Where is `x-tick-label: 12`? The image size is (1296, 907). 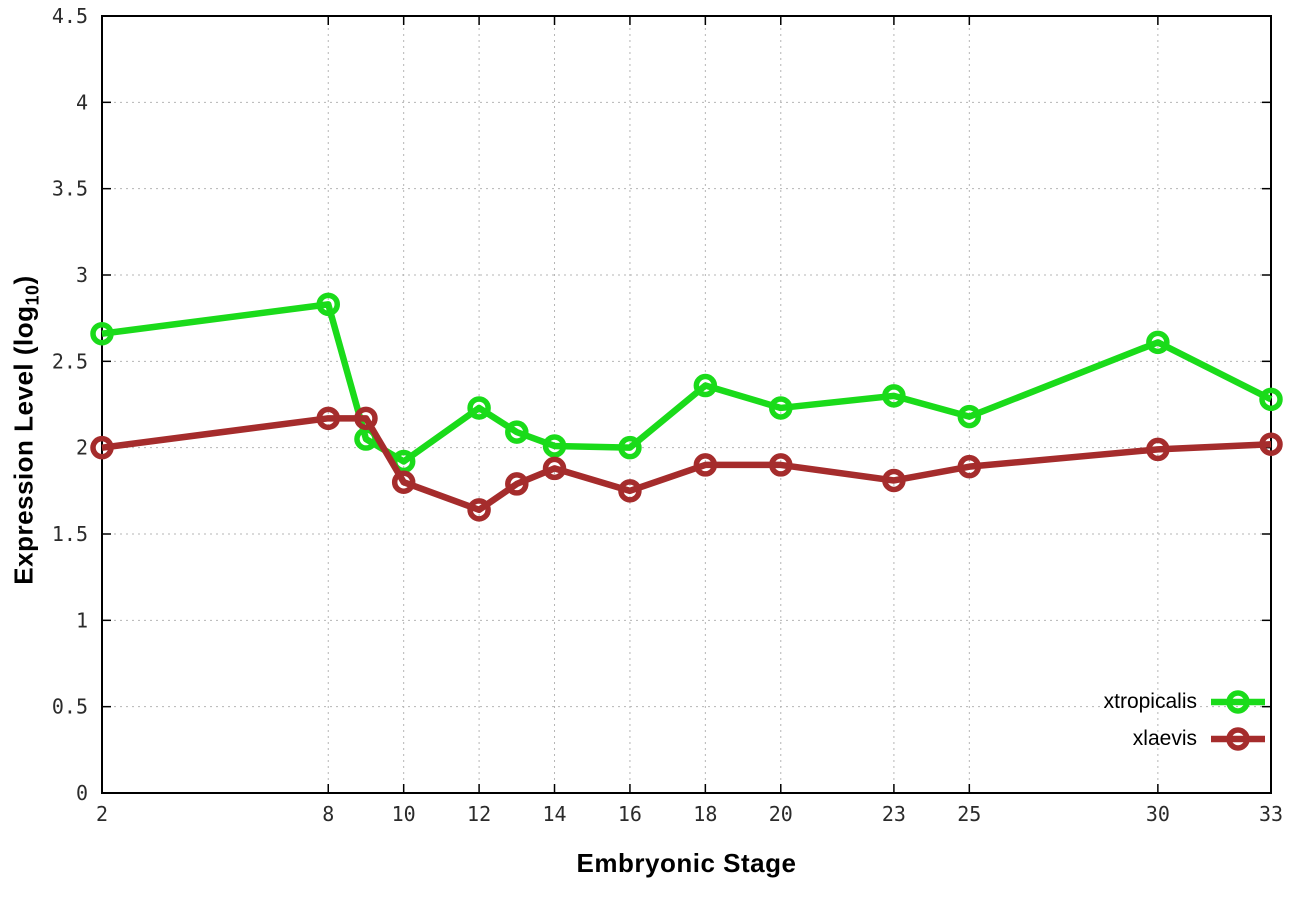
x-tick-label: 12 is located at coordinates (479, 814).